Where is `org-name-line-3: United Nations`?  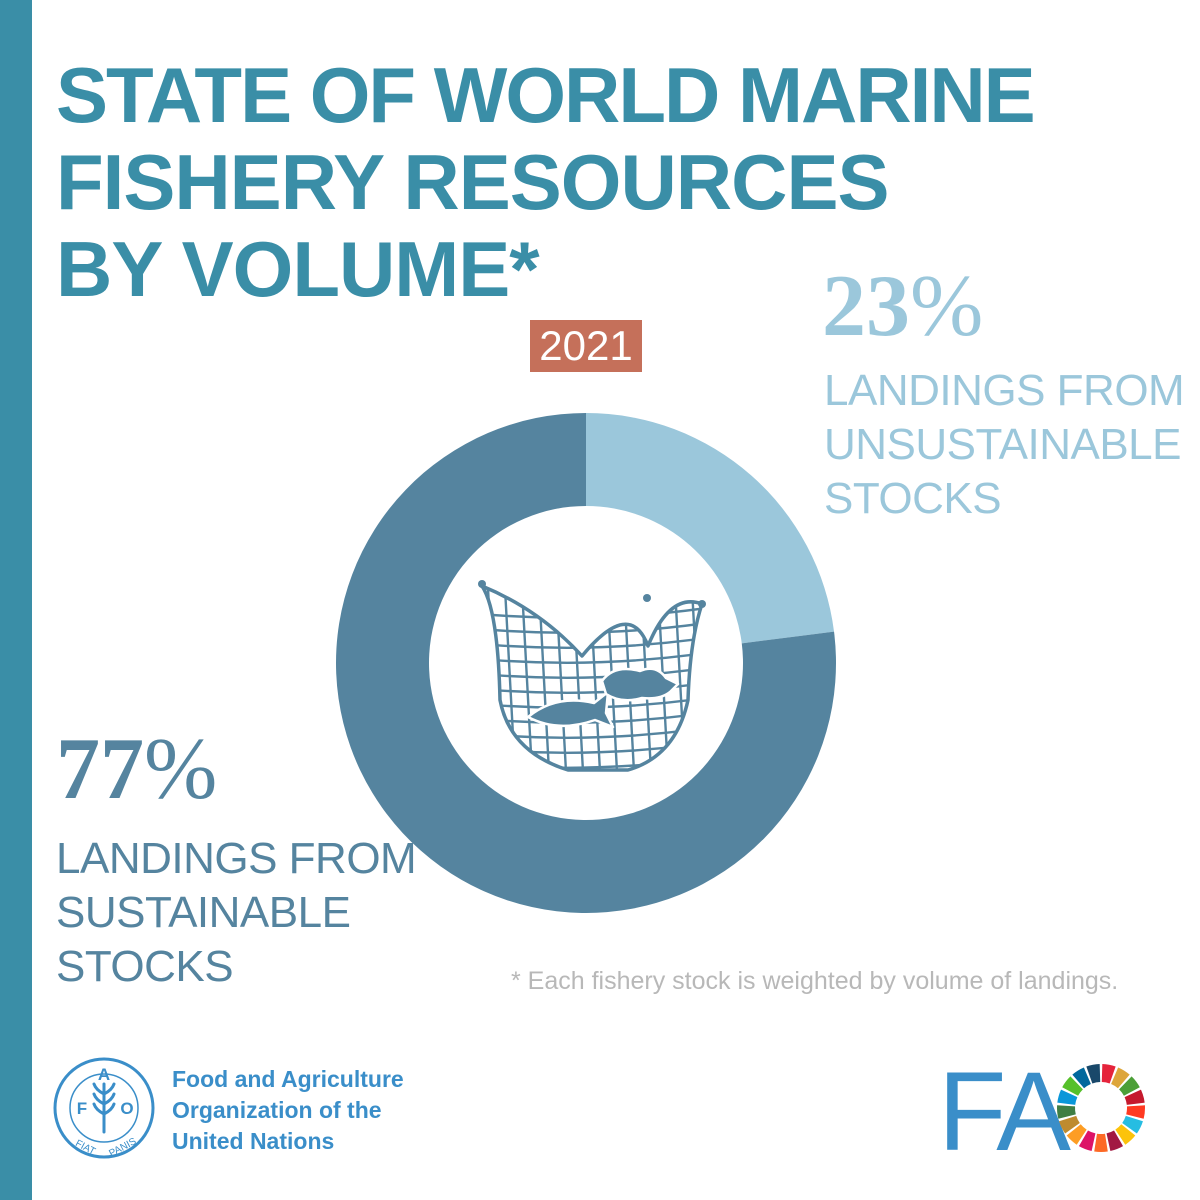 org-name-line-3: United Nations is located at coordinates (253, 1141).